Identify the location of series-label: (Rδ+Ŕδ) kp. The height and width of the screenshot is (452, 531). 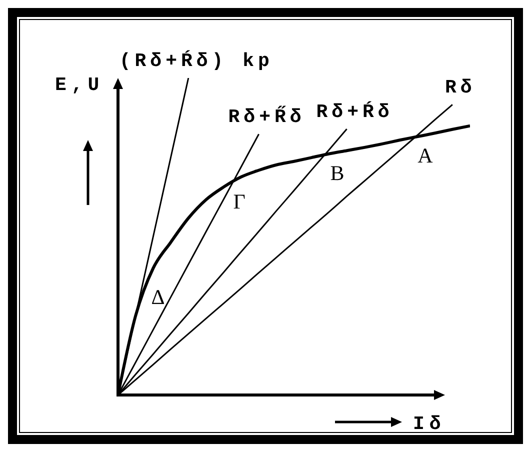
(196, 61).